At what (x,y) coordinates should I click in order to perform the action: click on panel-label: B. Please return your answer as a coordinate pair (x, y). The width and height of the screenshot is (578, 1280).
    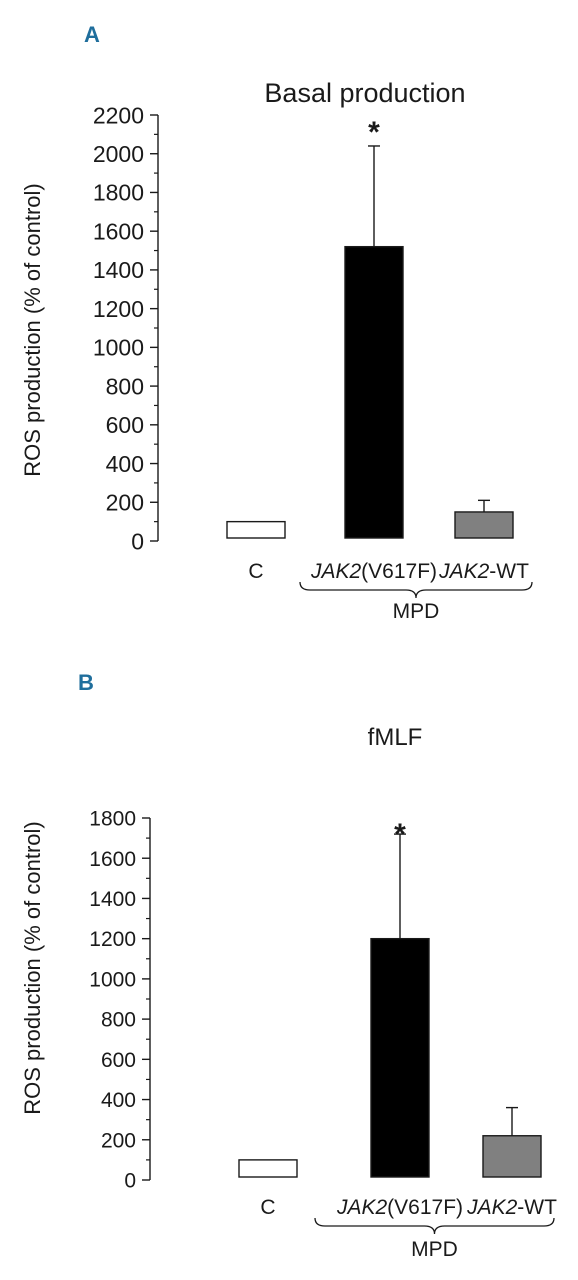
    Looking at the image, I should click on (86, 682).